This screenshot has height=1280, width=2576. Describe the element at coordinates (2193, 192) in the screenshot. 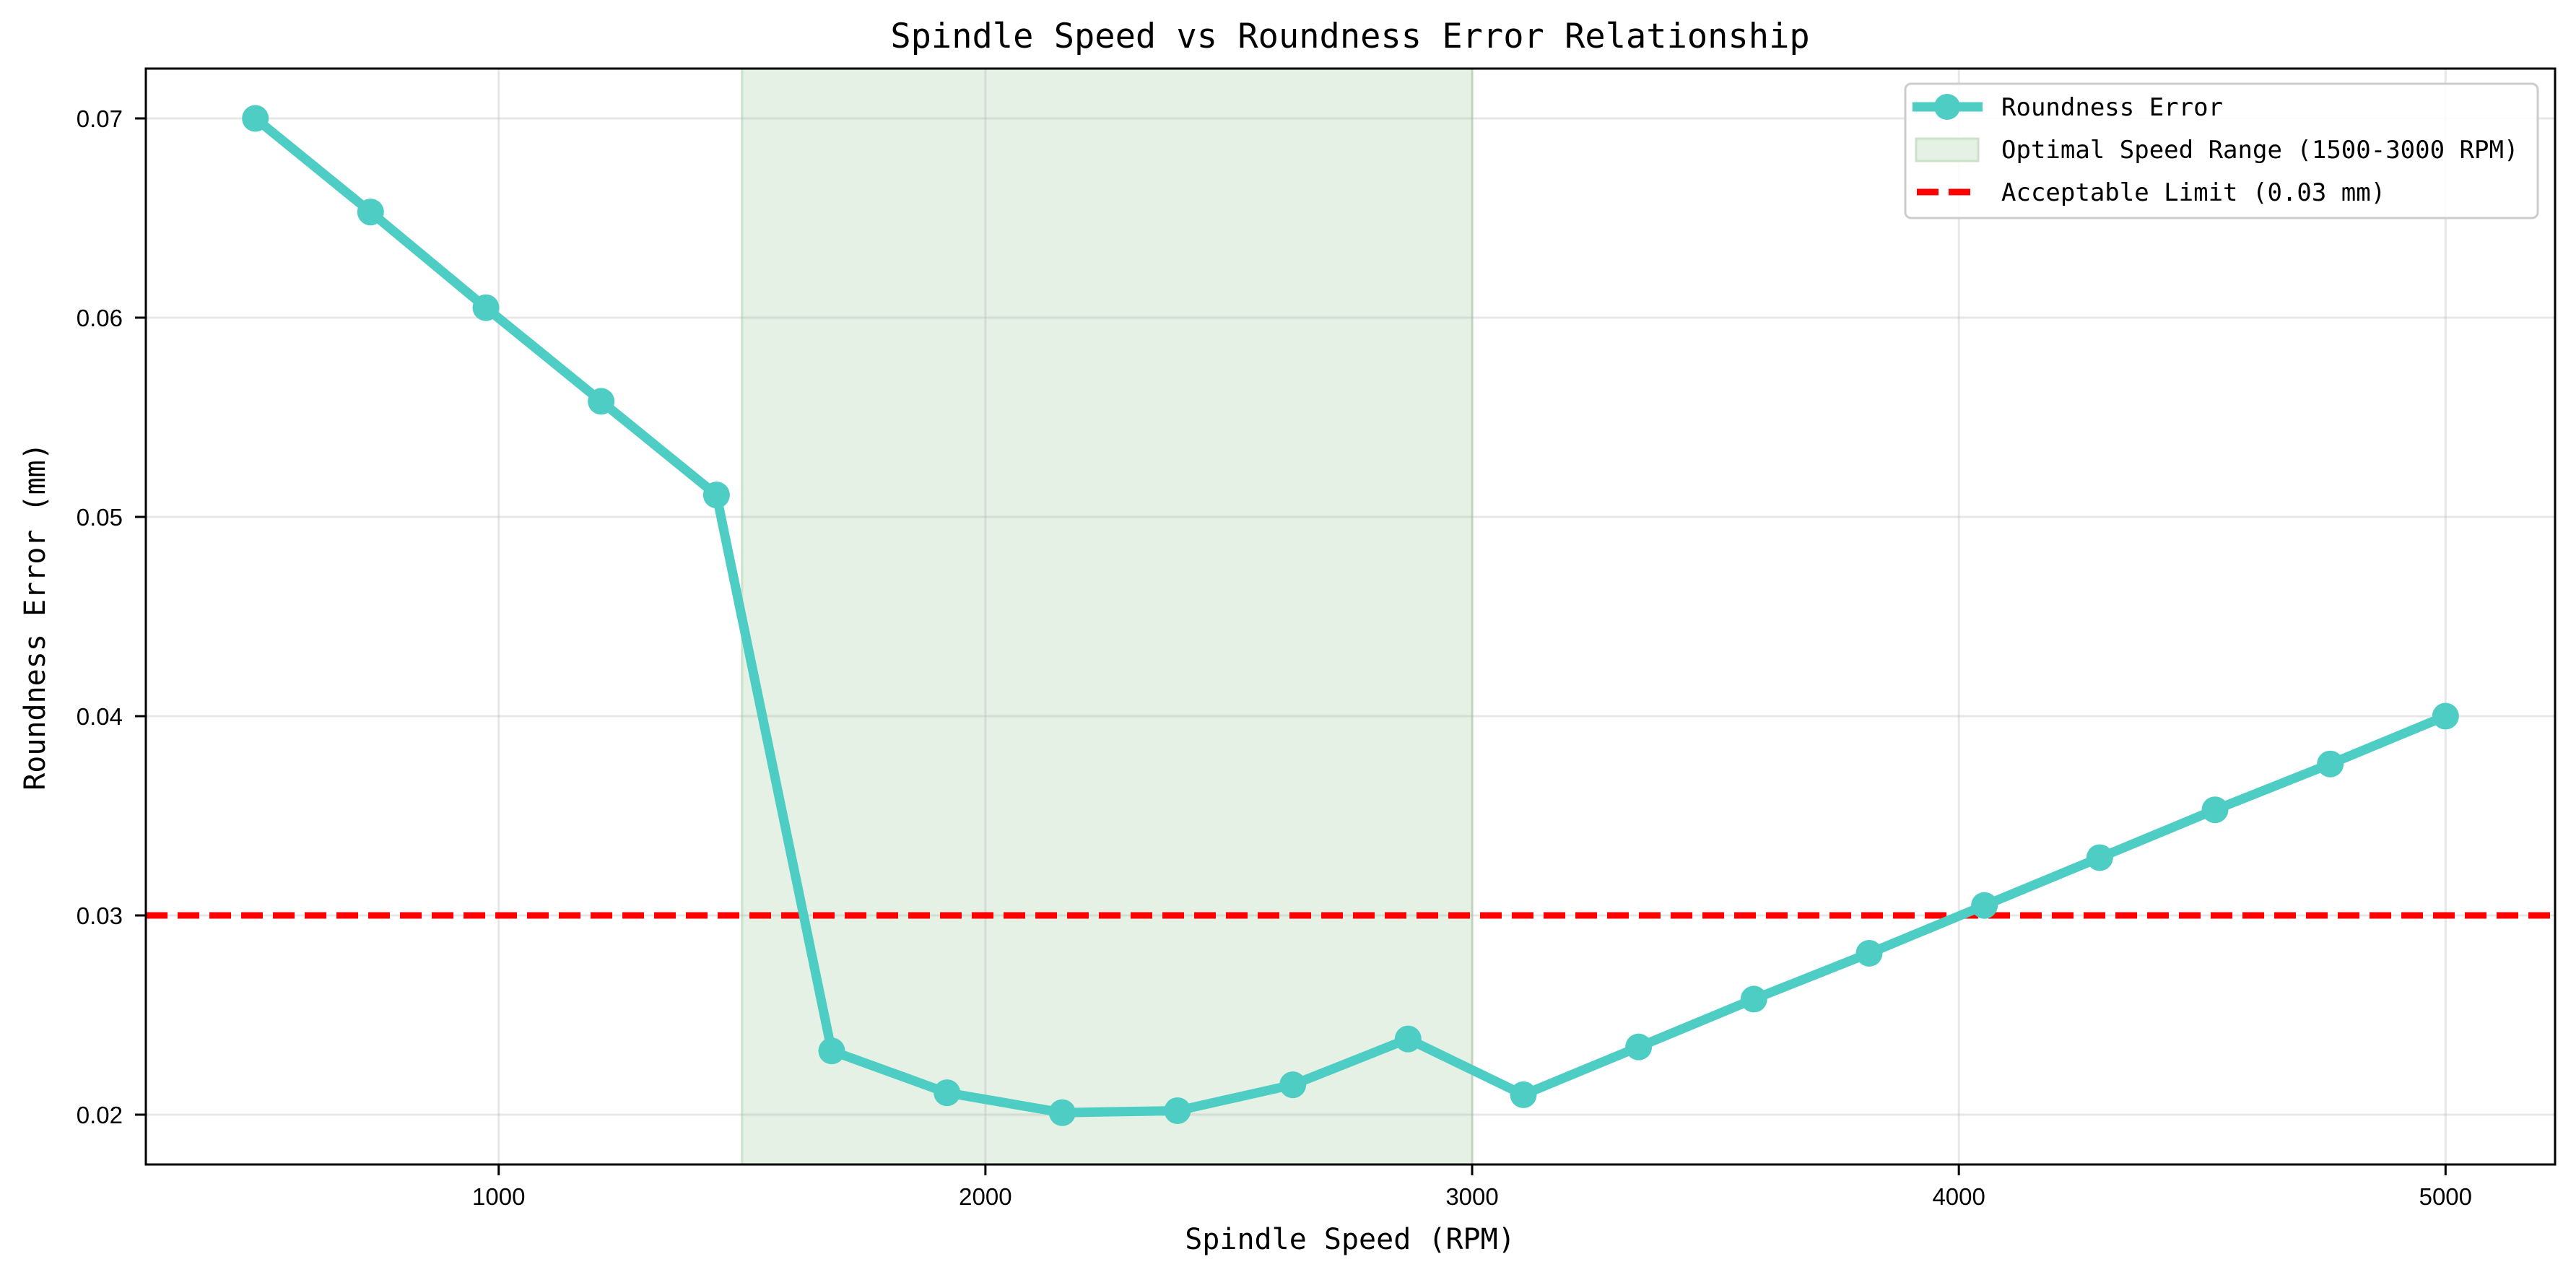

I see `legend-label: Acceptable Limit (0.03 mm)` at that location.